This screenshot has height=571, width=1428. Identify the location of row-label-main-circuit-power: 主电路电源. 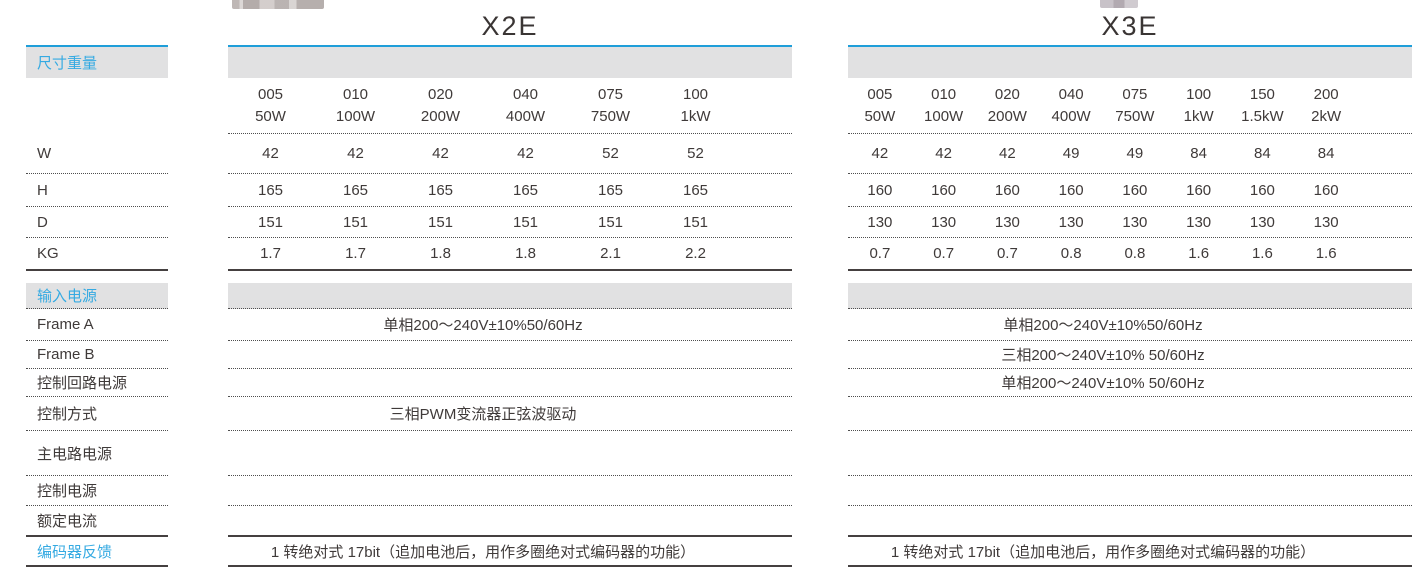
(97, 453).